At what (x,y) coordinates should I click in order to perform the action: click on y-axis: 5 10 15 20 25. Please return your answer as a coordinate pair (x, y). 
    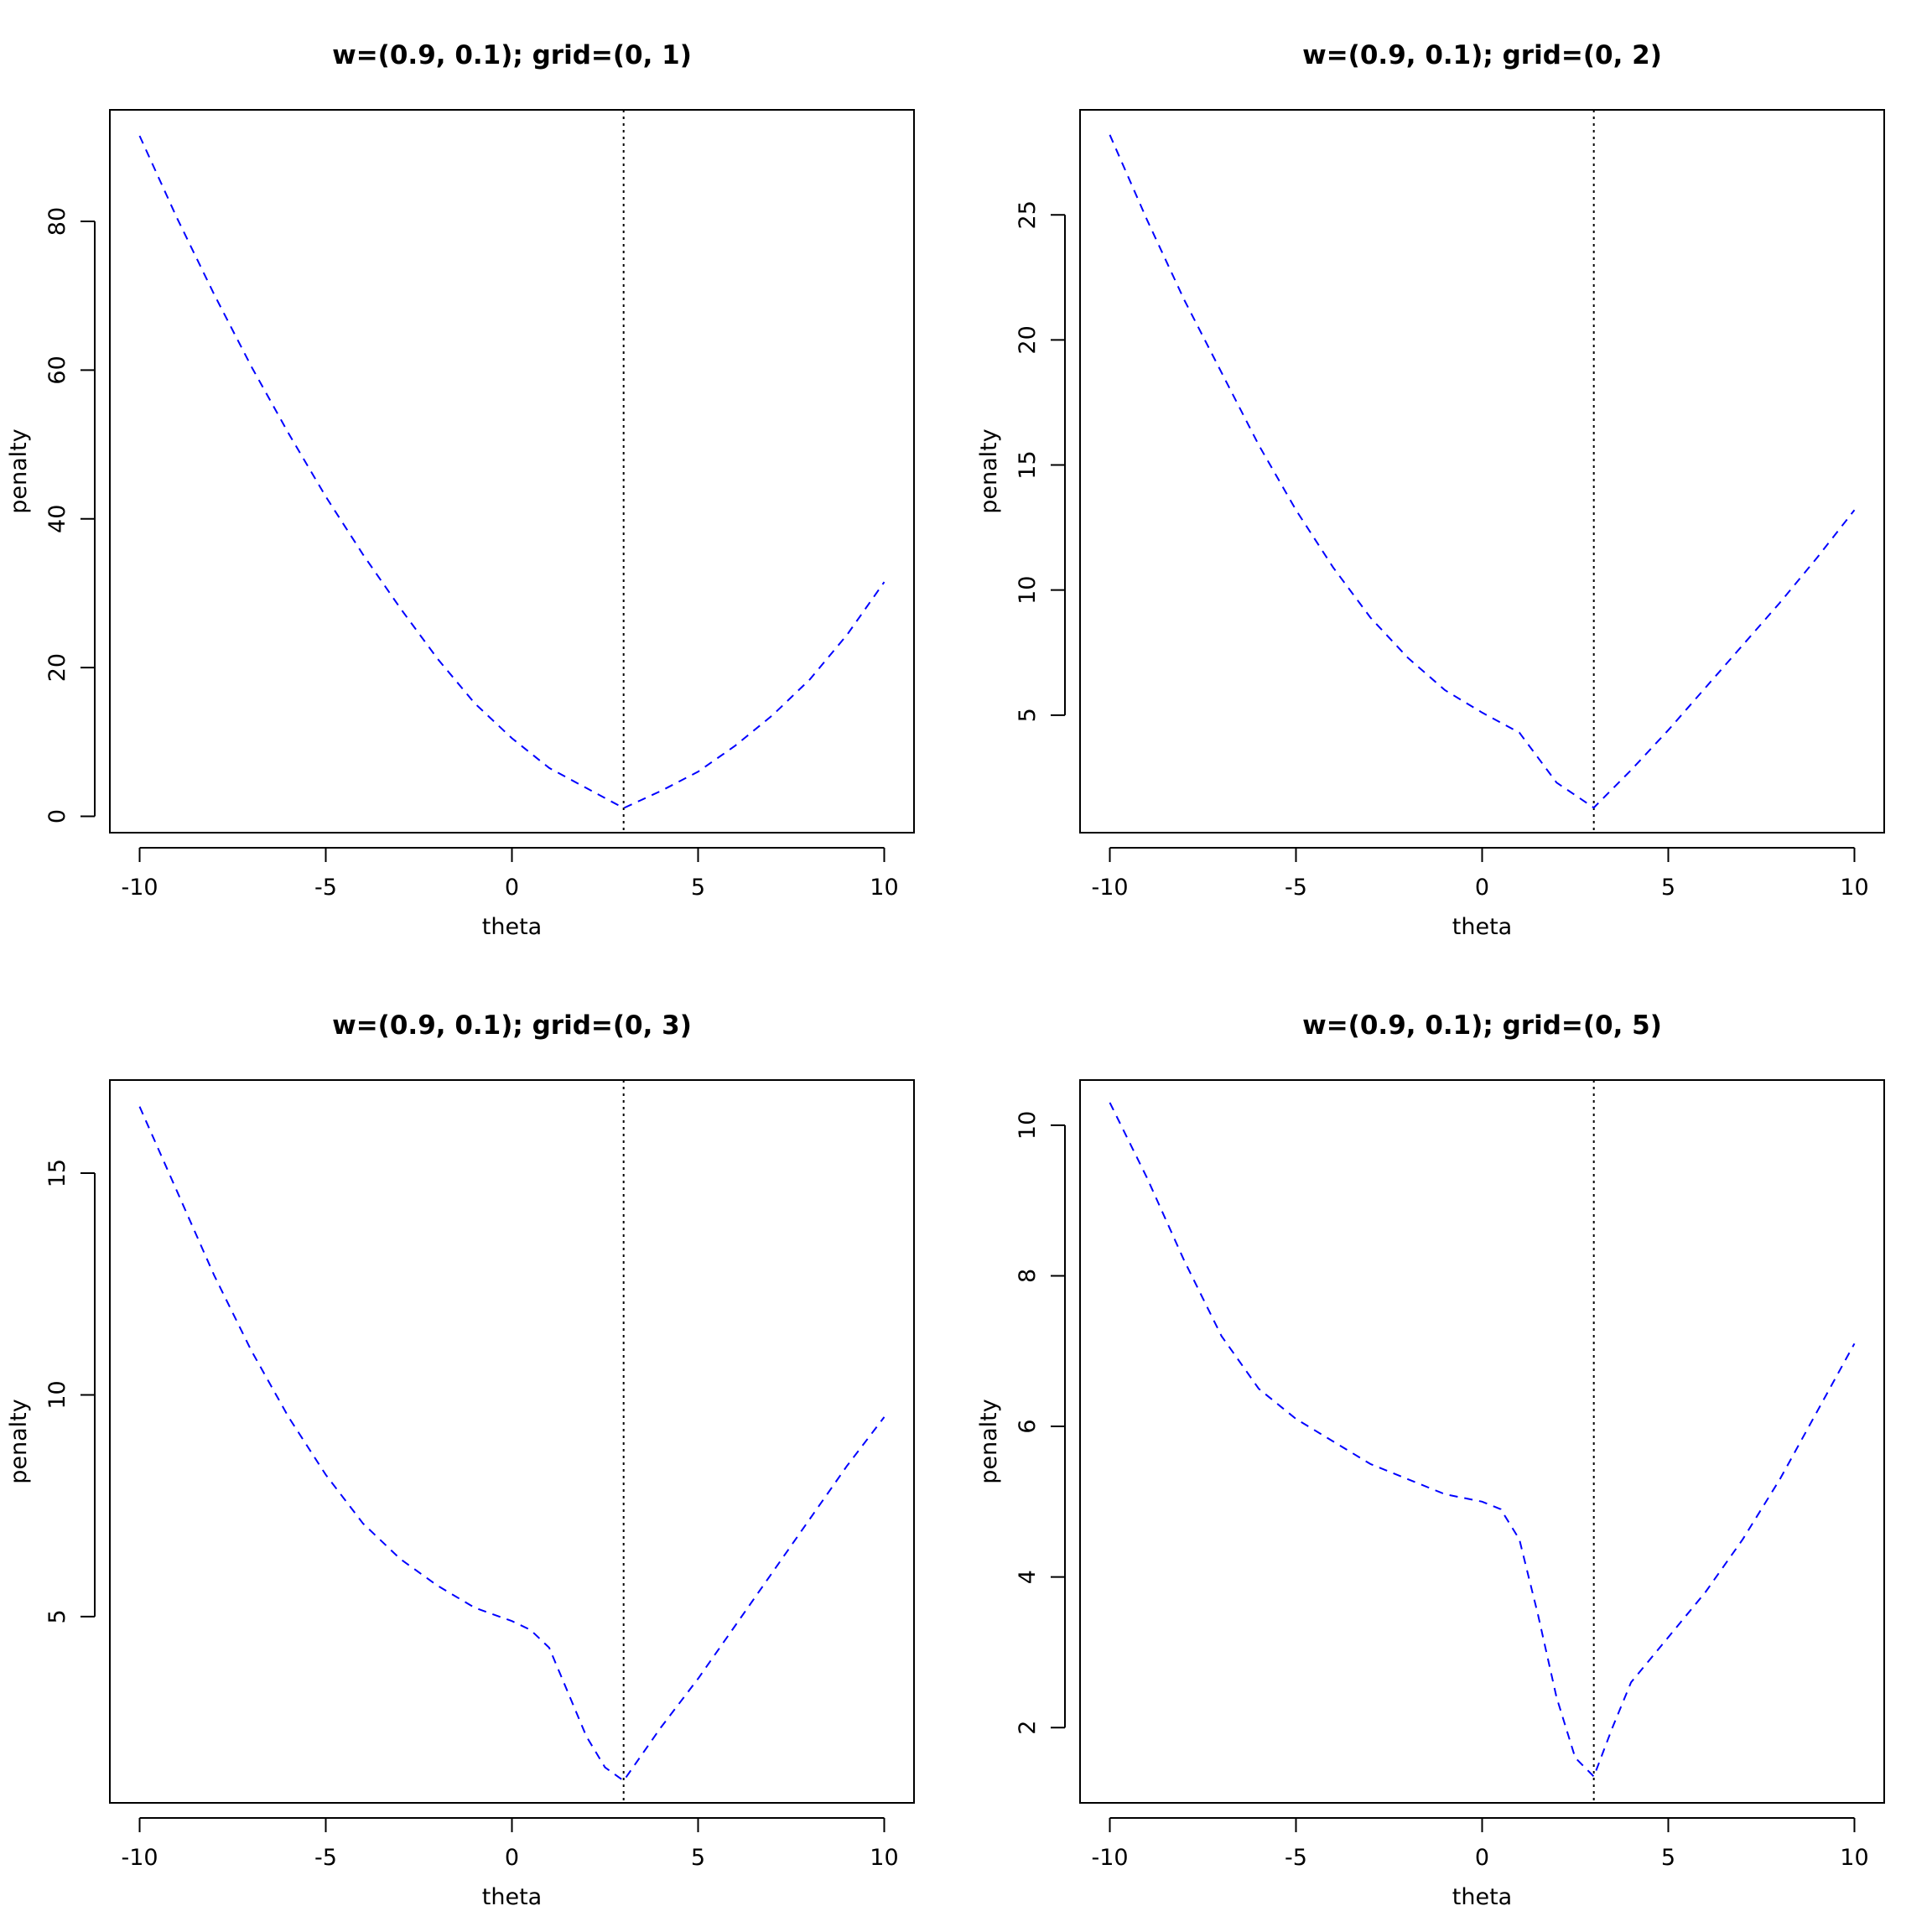
    Looking at the image, I should click on (1040, 461).